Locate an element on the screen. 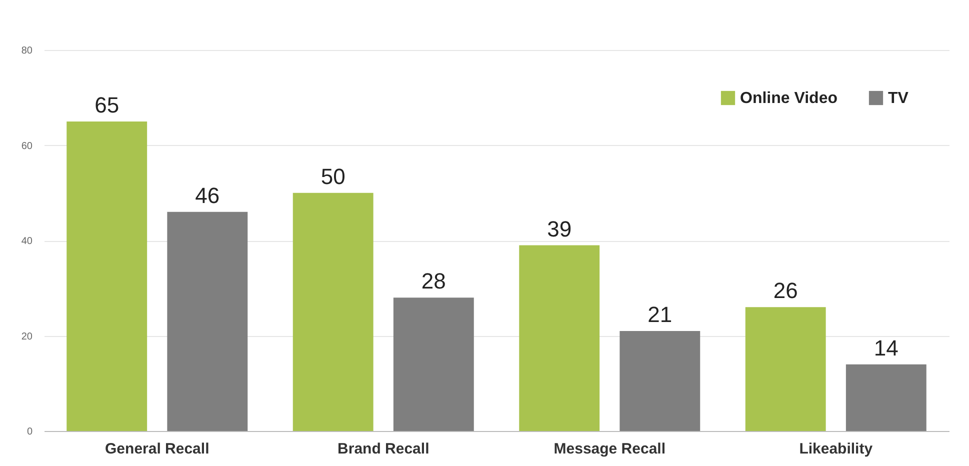 Image resolution: width=969 pixels, height=466 pixels. data-label: 39 is located at coordinates (559, 229).